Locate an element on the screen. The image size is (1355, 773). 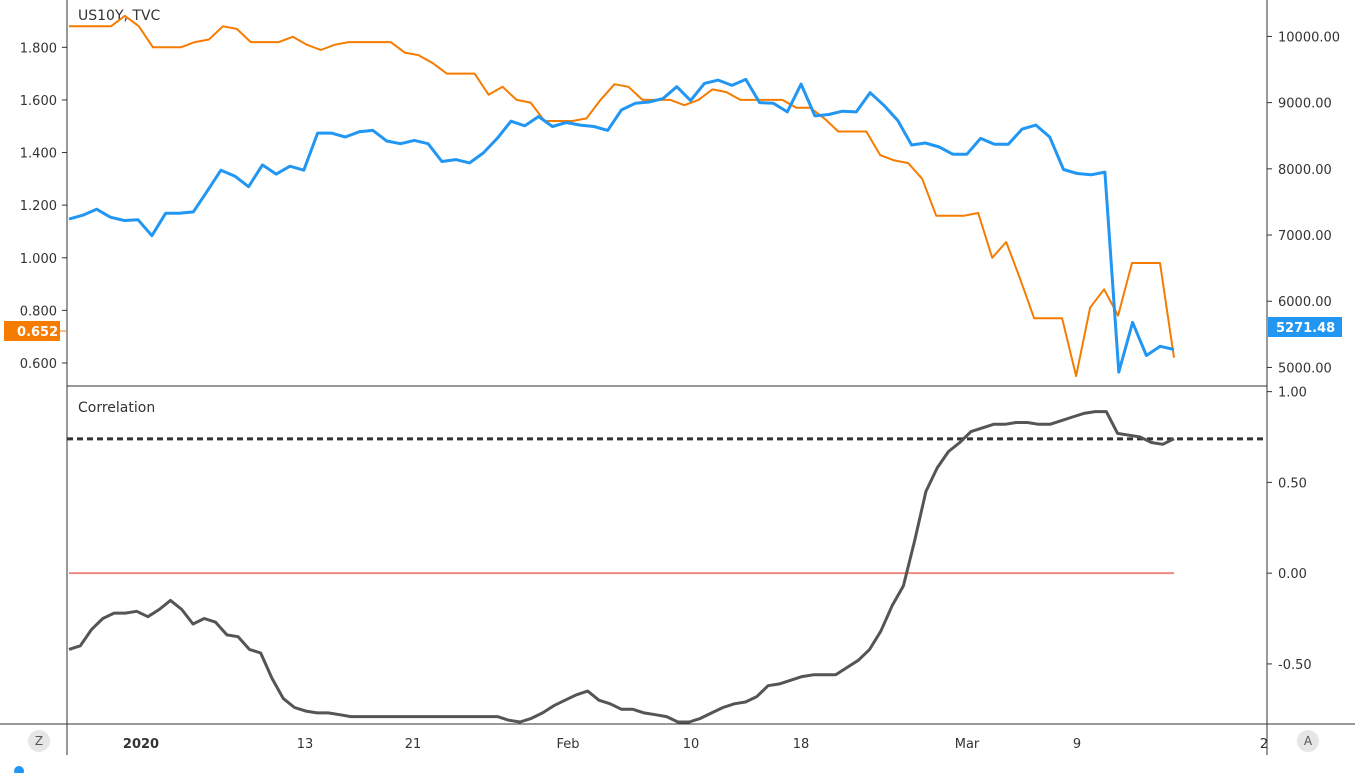
left-tick-label: 1.600 is located at coordinates (38, 101).